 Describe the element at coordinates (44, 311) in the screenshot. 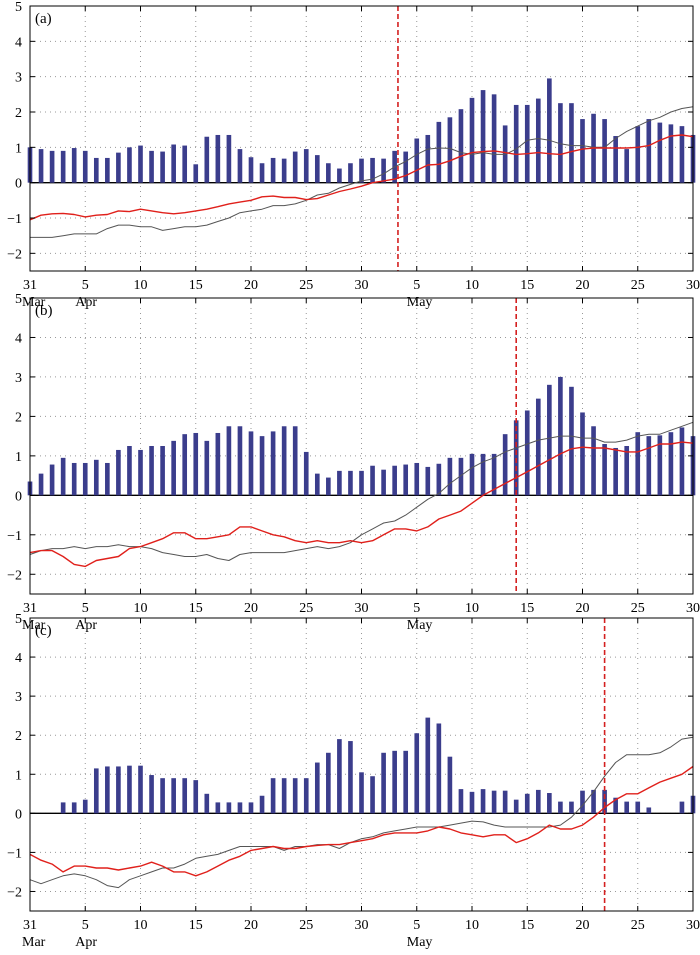

I see `panel-label: (b)` at that location.